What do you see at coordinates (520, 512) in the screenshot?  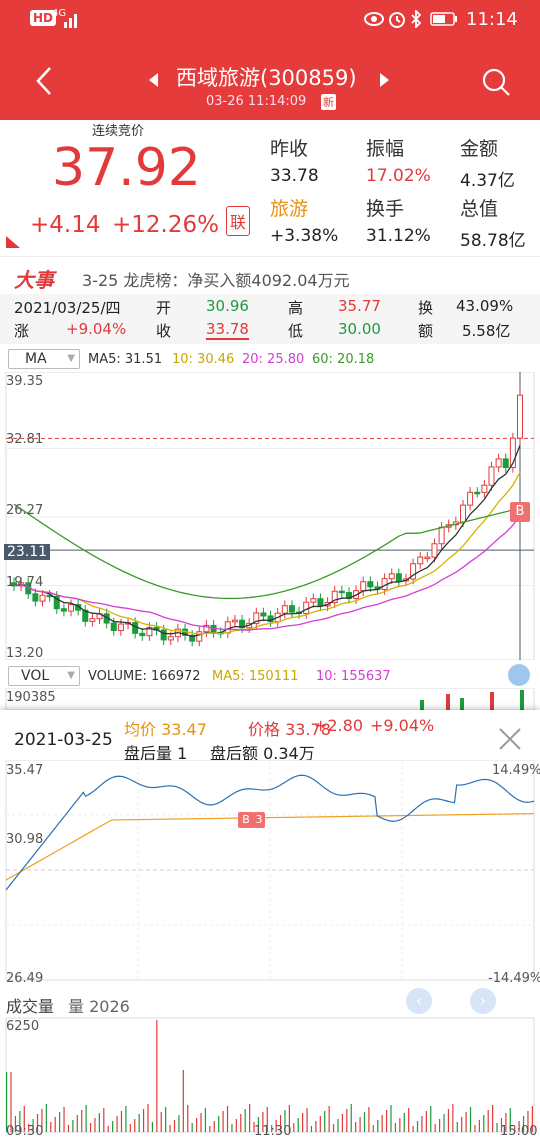 I see `buy-marker: B` at bounding box center [520, 512].